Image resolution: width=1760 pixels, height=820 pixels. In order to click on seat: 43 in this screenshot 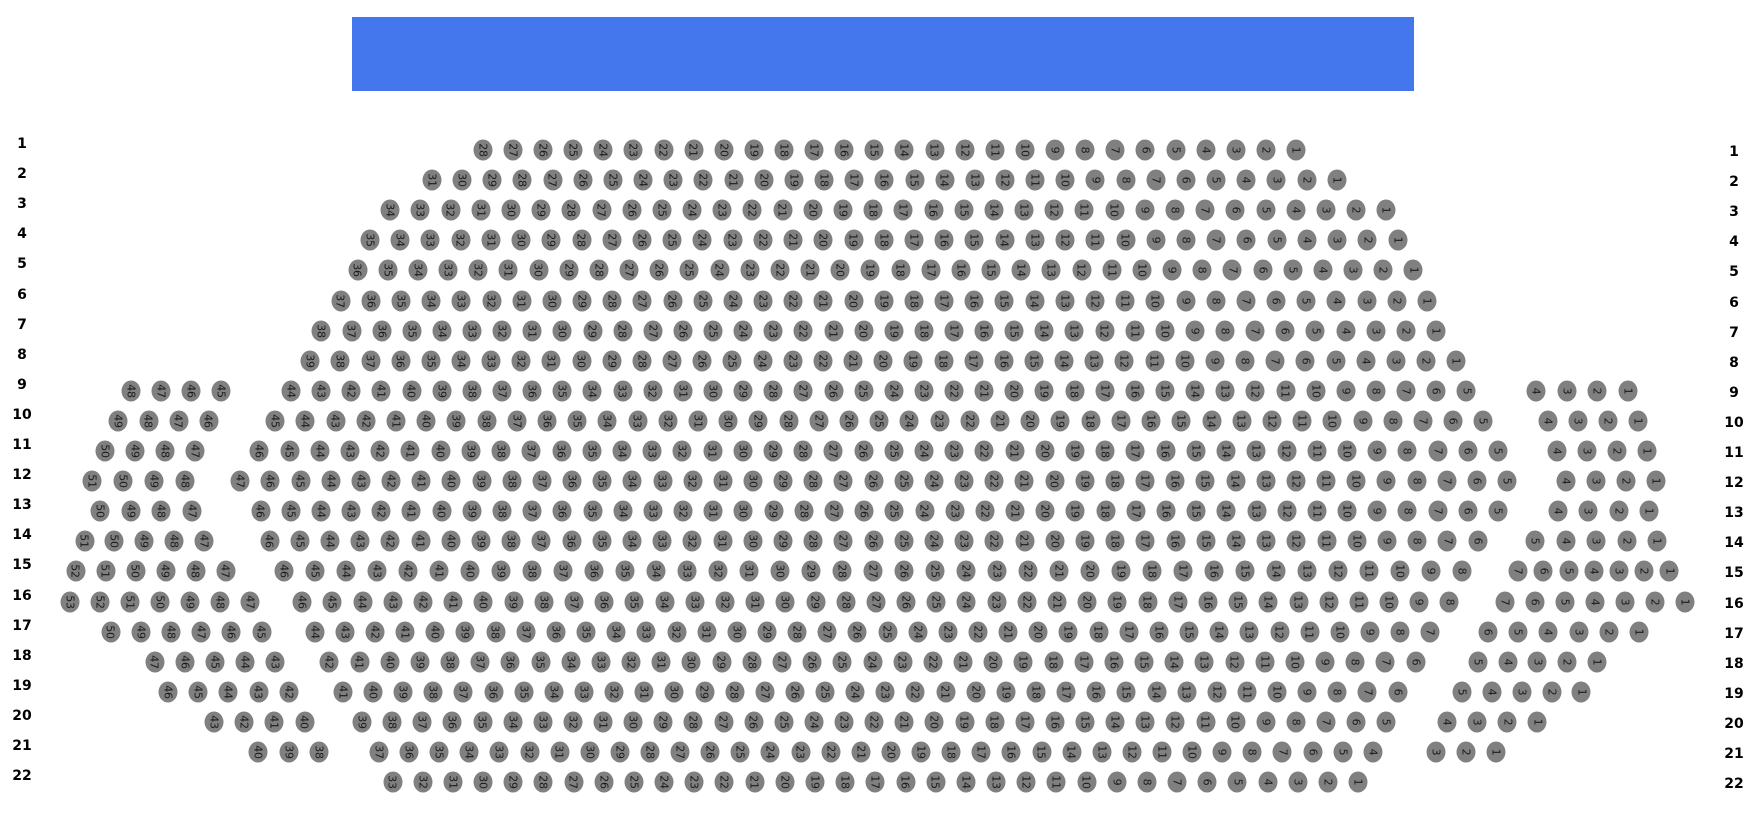, I will do `click(360, 541)`.